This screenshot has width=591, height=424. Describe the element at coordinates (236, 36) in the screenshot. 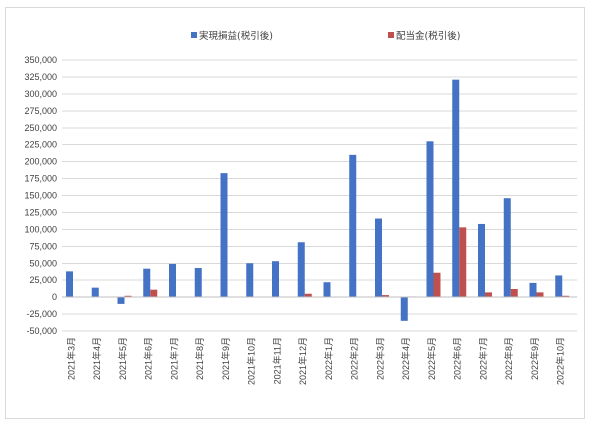

I see `legend-label-realized: 実現損益(税引後)` at that location.